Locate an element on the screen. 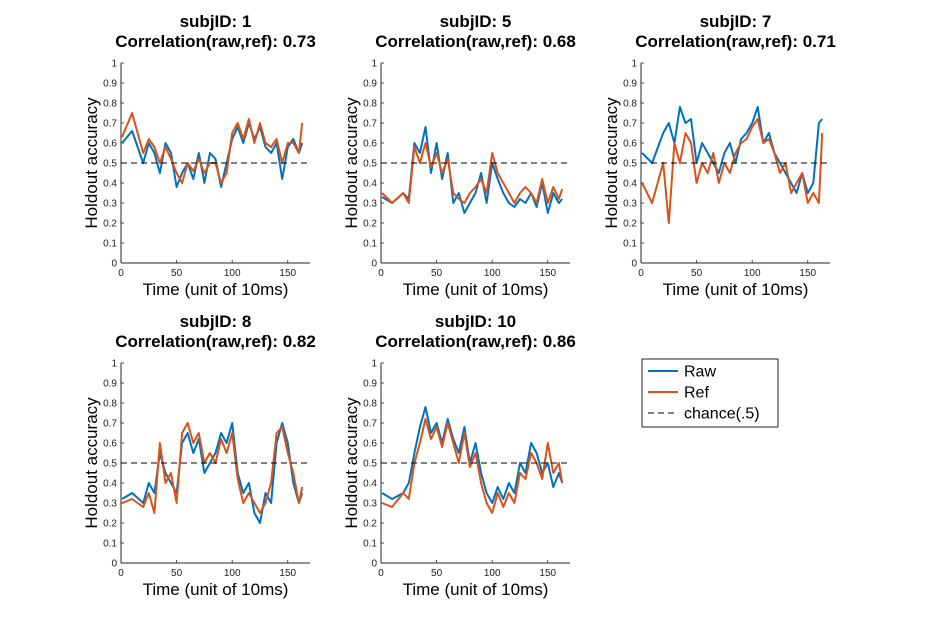  legend-entry-label: chance(.5) is located at coordinates (722, 414).